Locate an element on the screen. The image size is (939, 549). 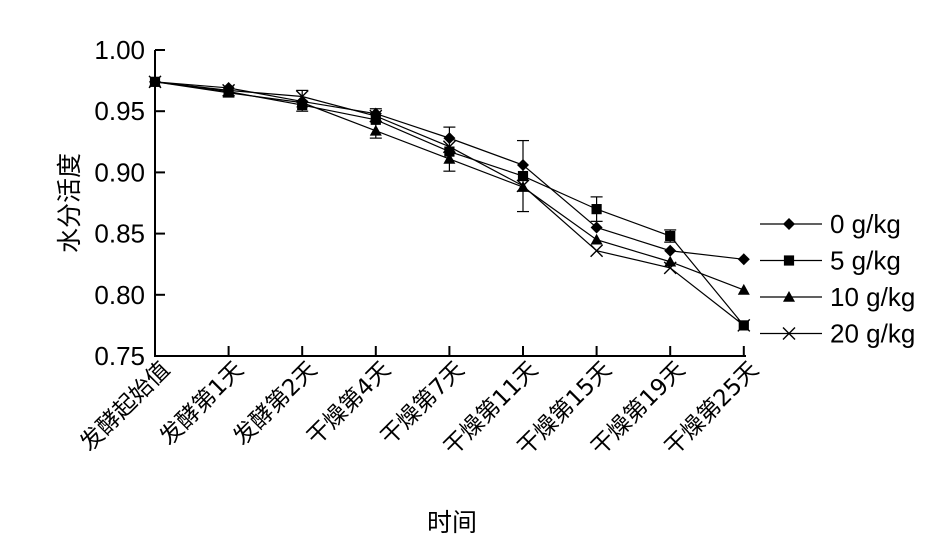
legend-label: 5 g/kg is located at coordinates (865, 261).